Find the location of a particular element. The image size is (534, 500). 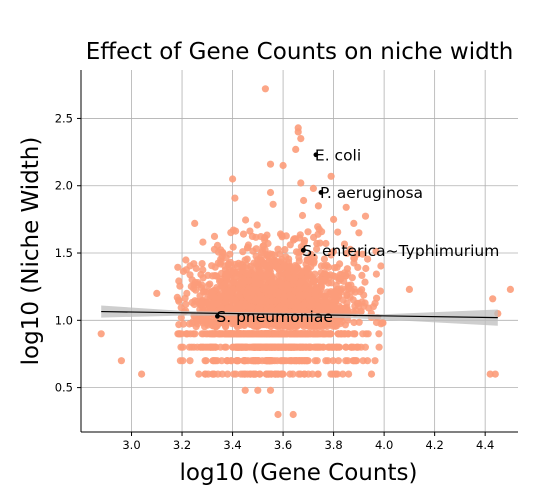

y-axis-title: log10 (Niche Width) is located at coordinates (31, 251).